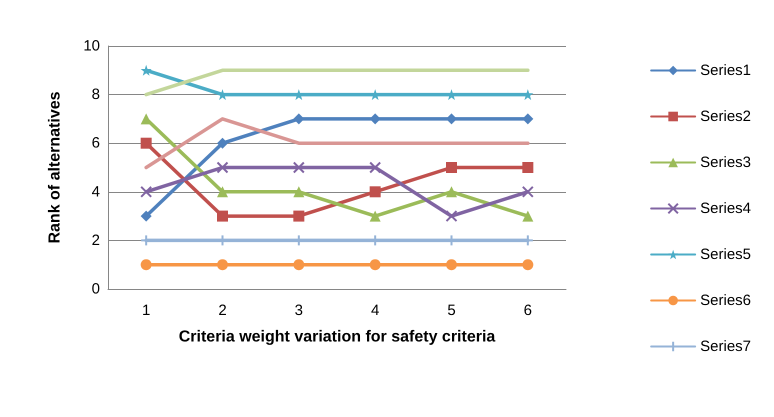 This screenshot has height=417, width=774. Describe the element at coordinates (55, 167) in the screenshot. I see `y-axis-title: Rank of alternatives` at that location.